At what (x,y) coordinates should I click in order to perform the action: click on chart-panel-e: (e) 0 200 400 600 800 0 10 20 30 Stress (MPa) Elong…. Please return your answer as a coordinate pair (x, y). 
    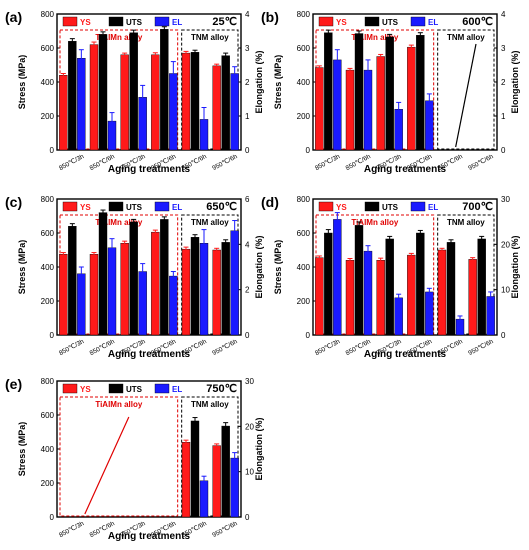
    Looking at the image, I should click on (134, 459).